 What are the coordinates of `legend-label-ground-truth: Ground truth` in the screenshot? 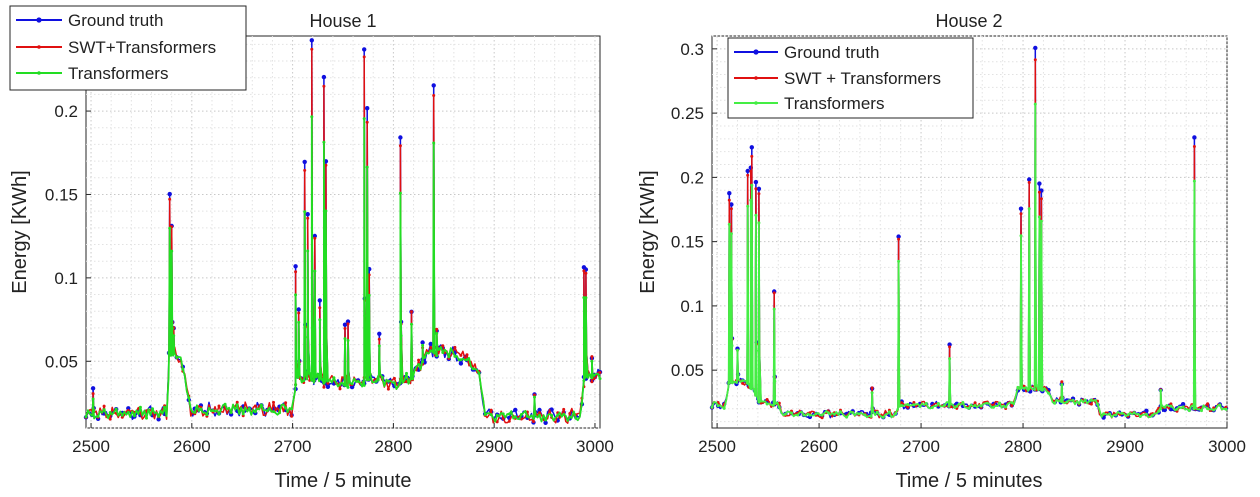 It's located at (115, 20).